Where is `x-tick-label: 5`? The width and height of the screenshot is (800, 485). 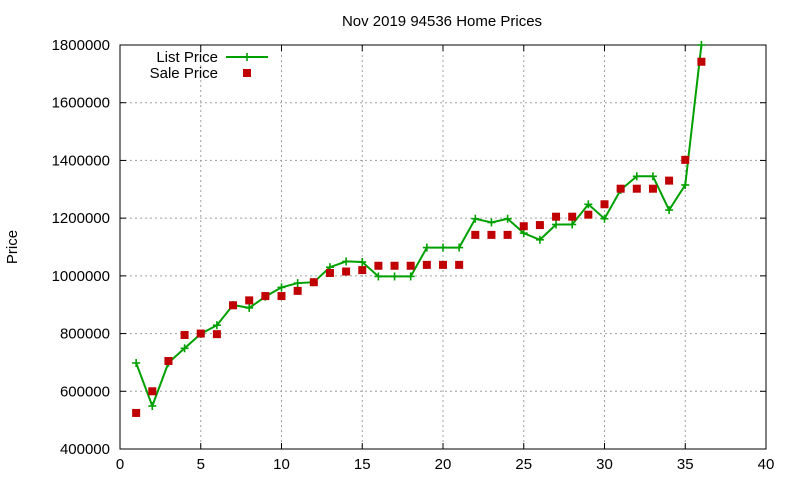 x-tick-label: 5 is located at coordinates (201, 464).